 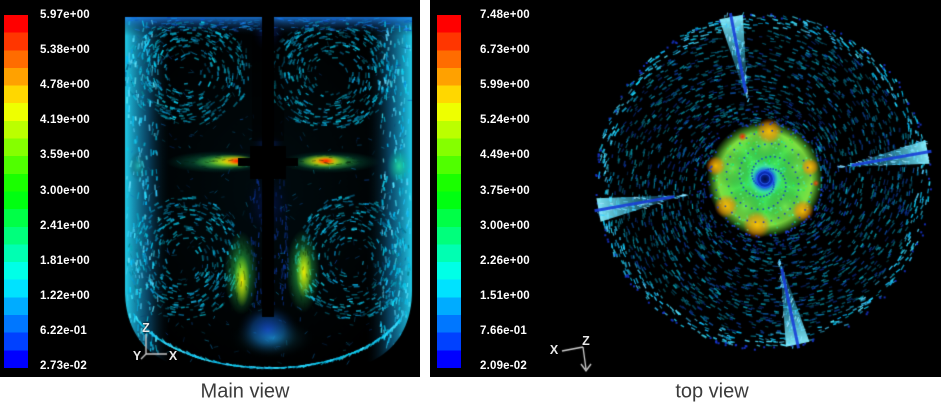 What do you see at coordinates (425, 188) in the screenshot?
I see `panel-divider` at bounding box center [425, 188].